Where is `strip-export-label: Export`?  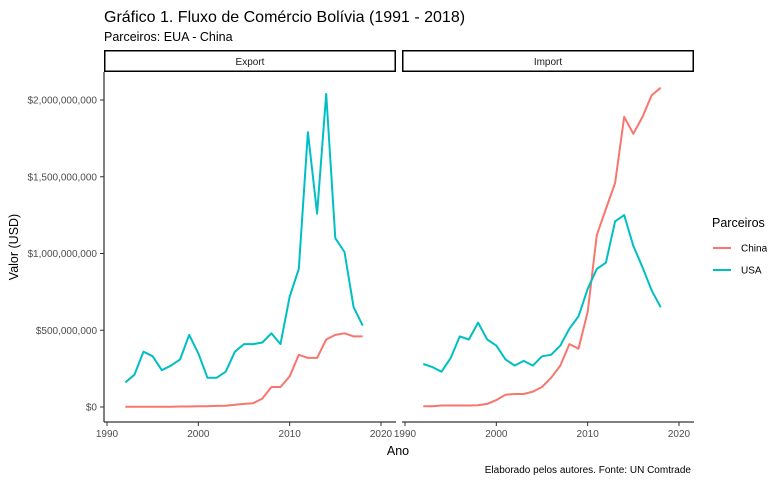
strip-export-label: Export is located at coordinates (250, 62).